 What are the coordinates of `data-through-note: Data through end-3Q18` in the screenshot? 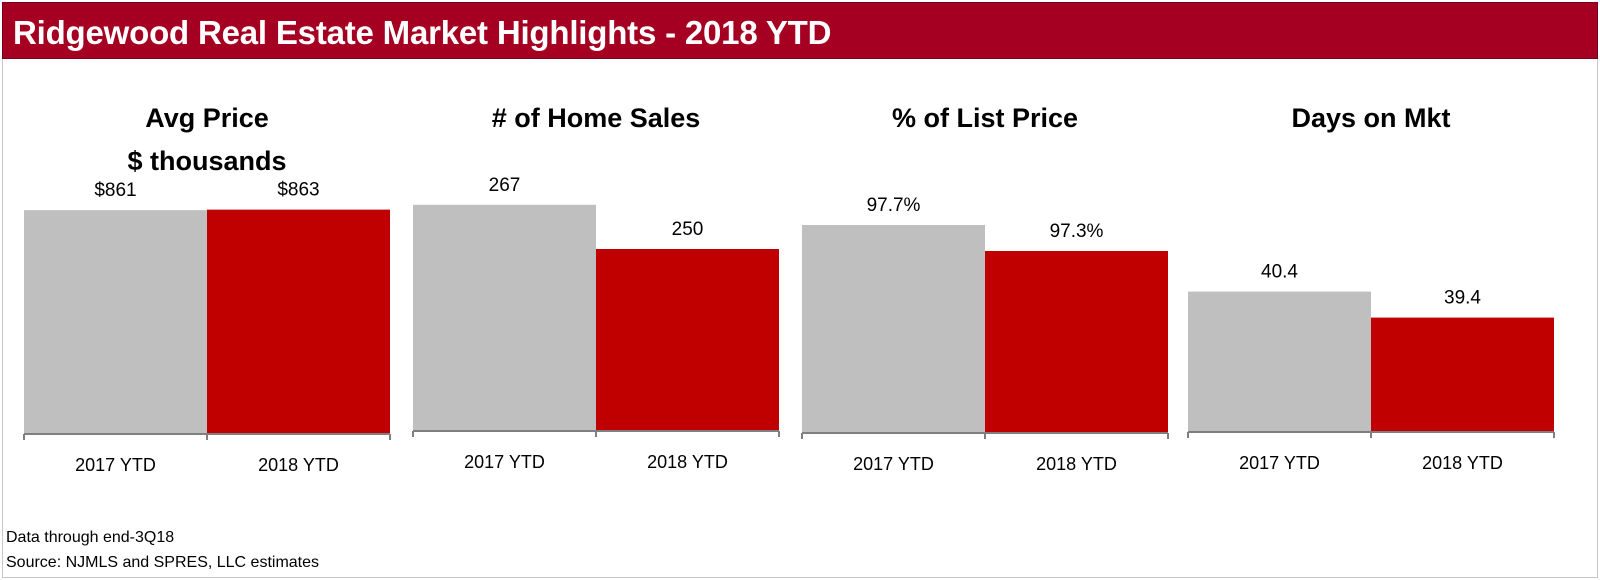 It's located at (90, 537).